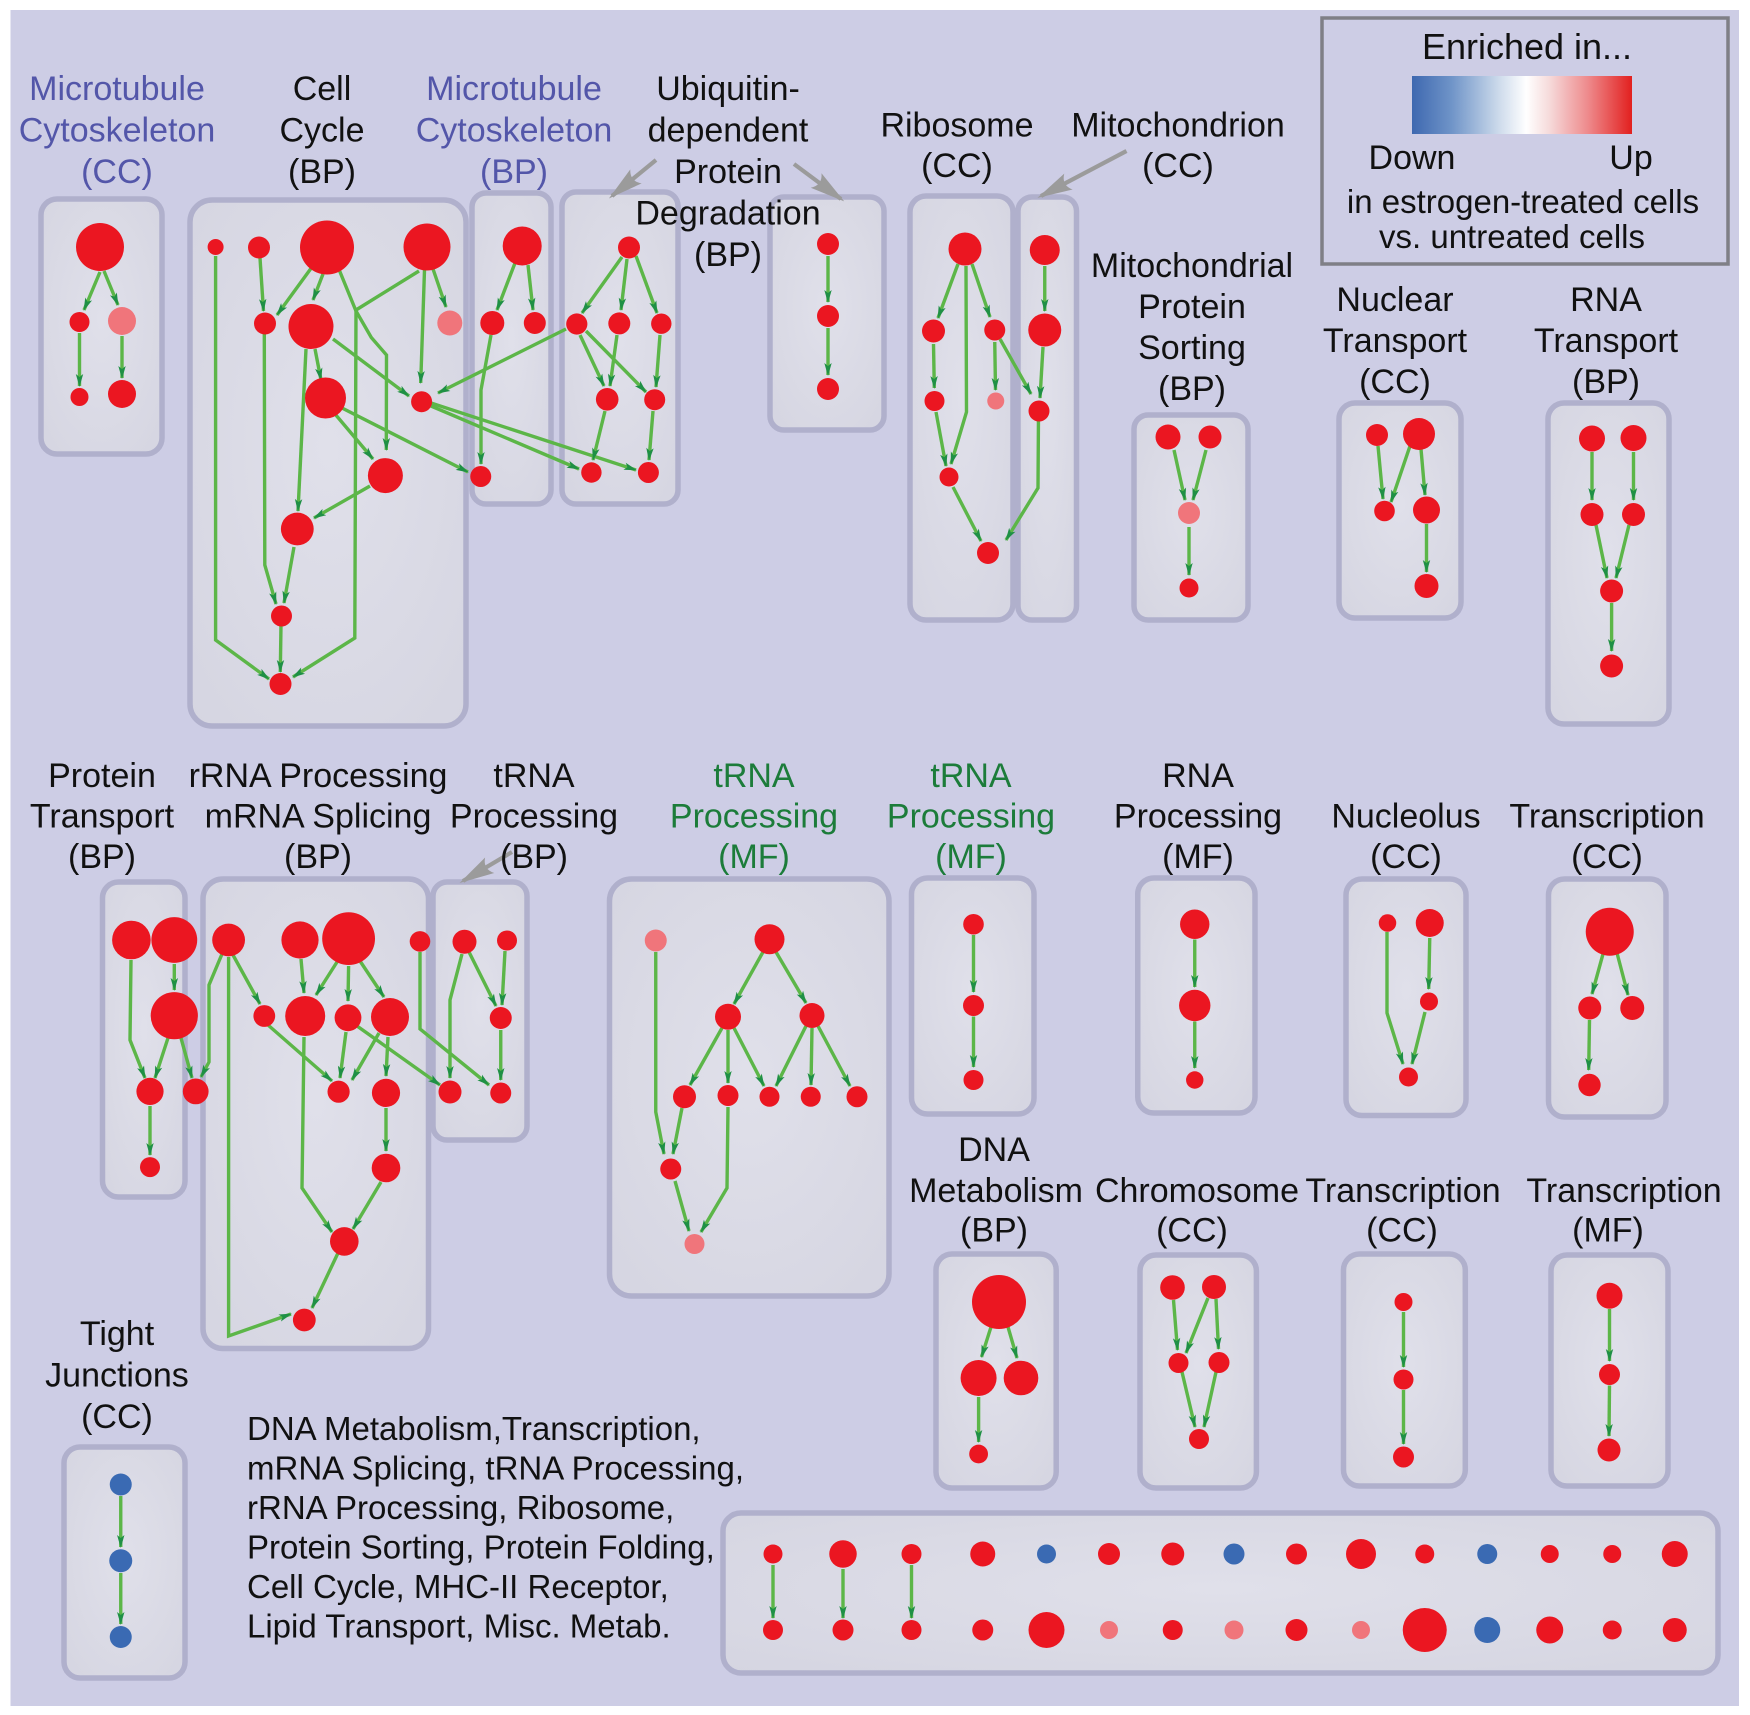 The width and height of the screenshot is (1750, 1715). Describe the element at coordinates (117, 1334) in the screenshot. I see `svg-text: Tight` at that location.